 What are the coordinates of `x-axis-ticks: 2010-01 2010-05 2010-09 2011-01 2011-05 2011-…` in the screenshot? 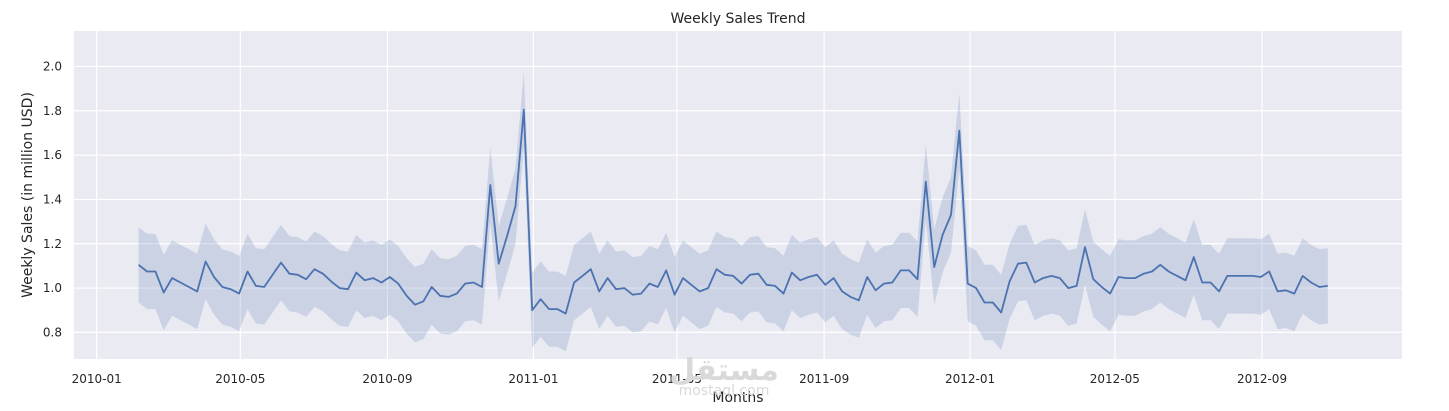 It's located at (679, 379).